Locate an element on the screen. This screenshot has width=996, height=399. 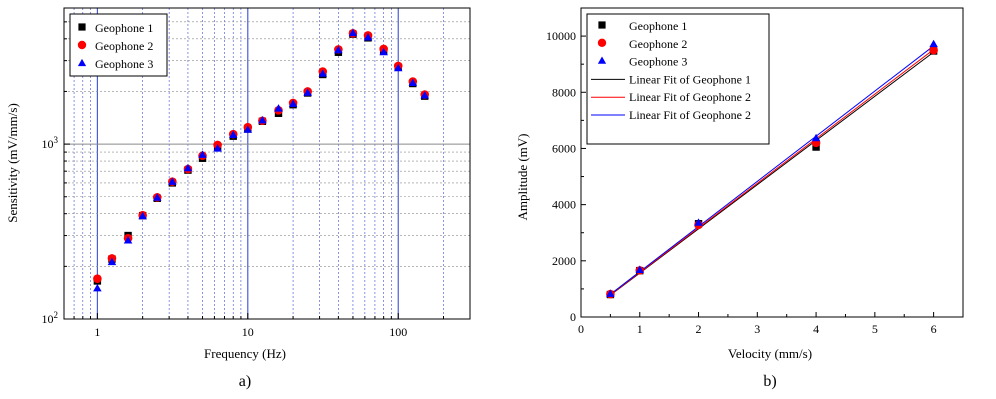
chart-b-x-tick-label: 1 is located at coordinates (640, 329).